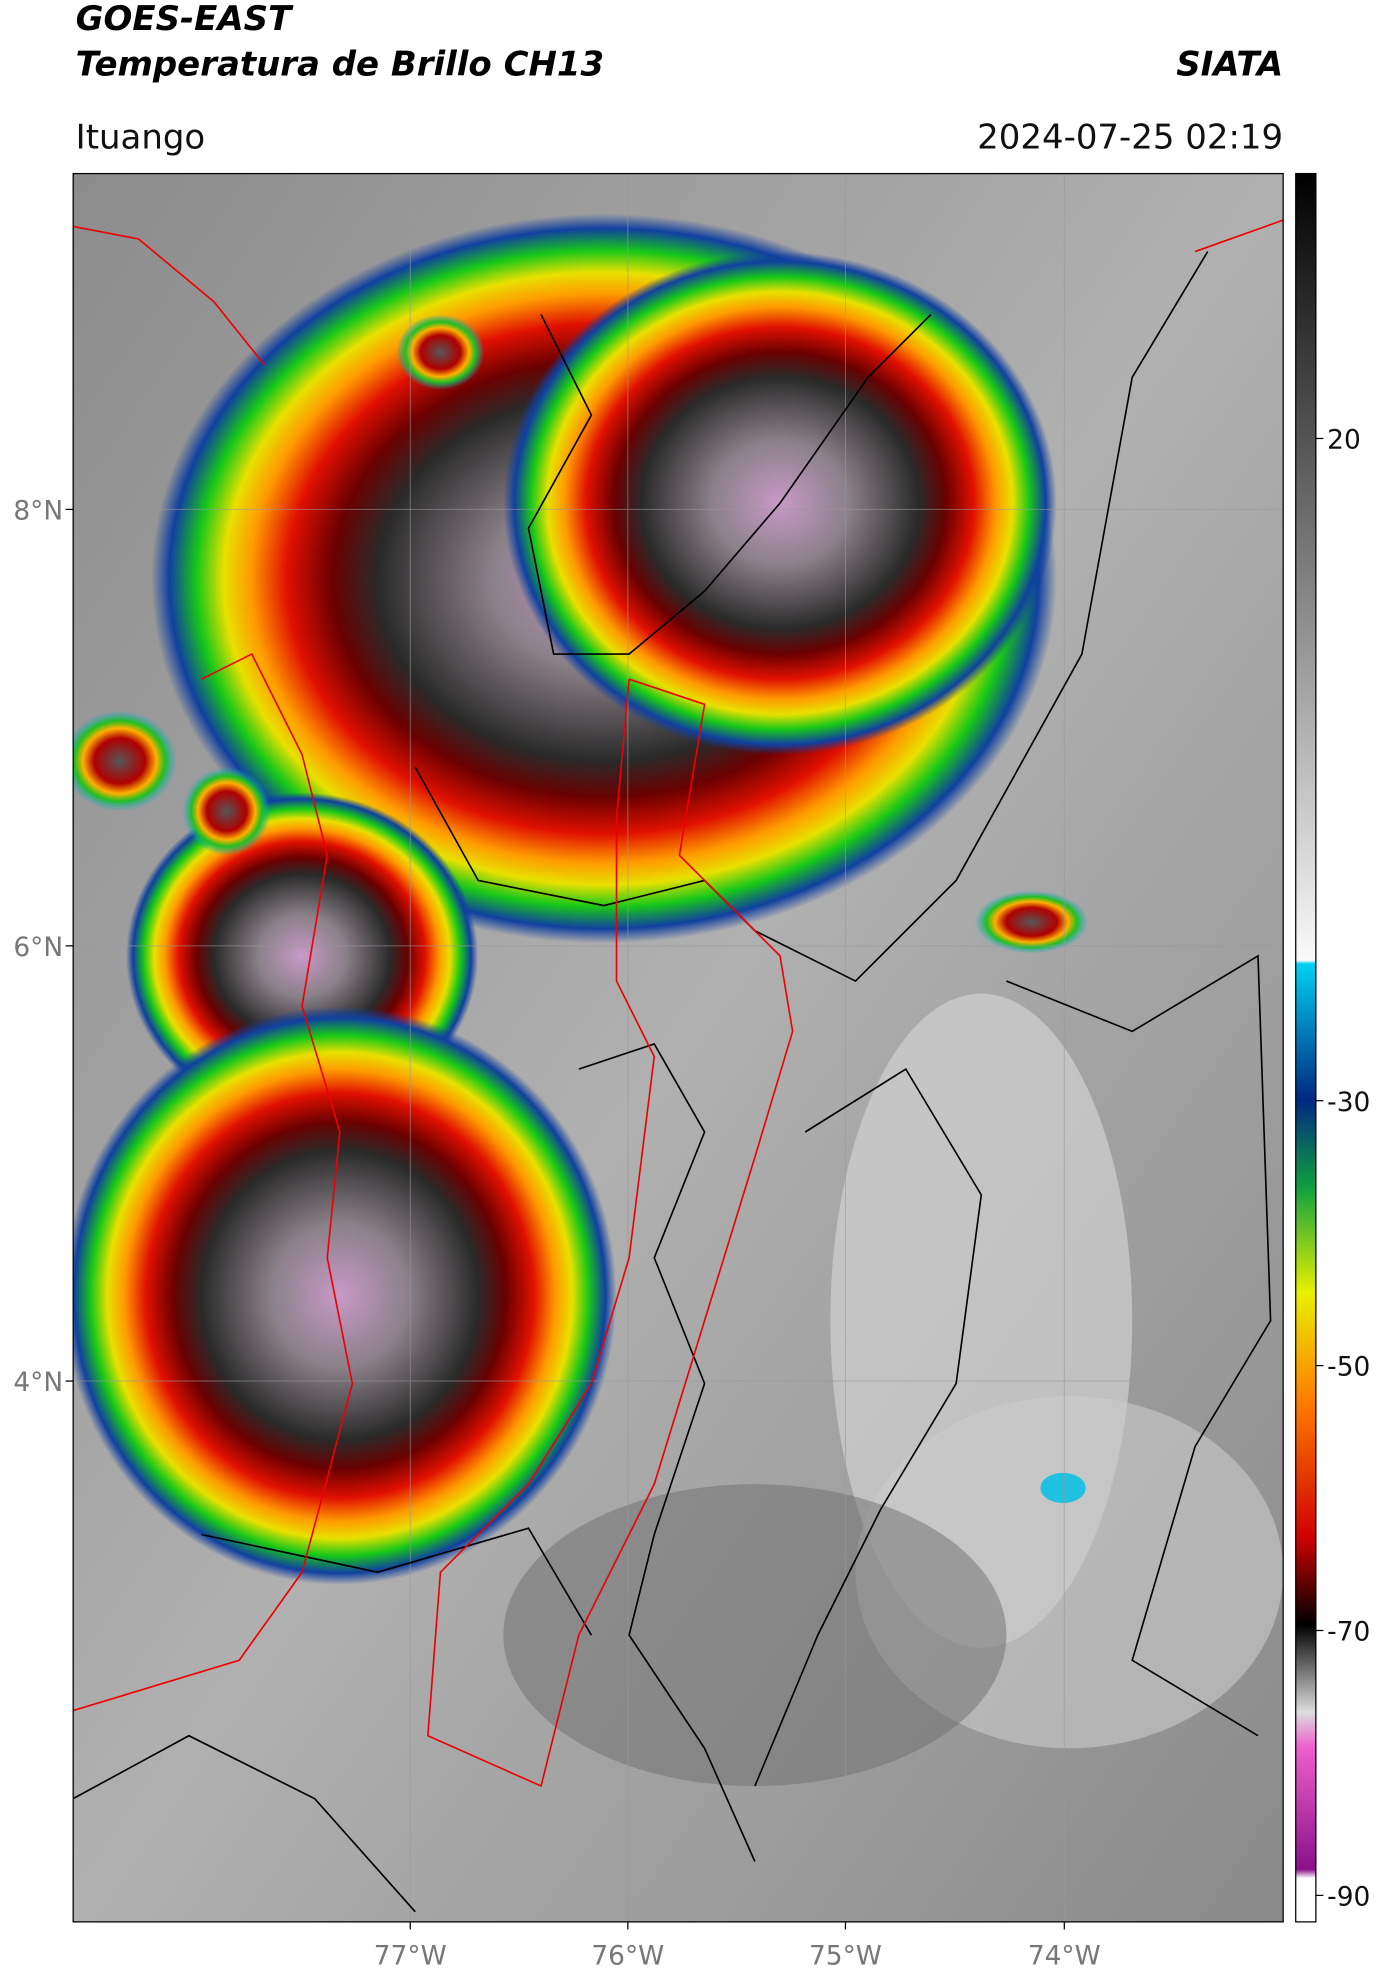 The image size is (1384, 1981). Describe the element at coordinates (38, 510) in the screenshot. I see `lat-label: 8°N` at that location.